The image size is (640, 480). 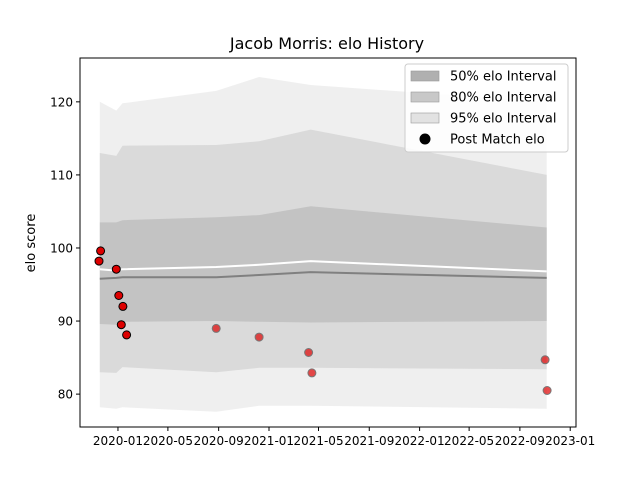 What do you see at coordinates (318, 441) in the screenshot?
I see `x-tick-label-2021-05: 2021-05` at bounding box center [318, 441].